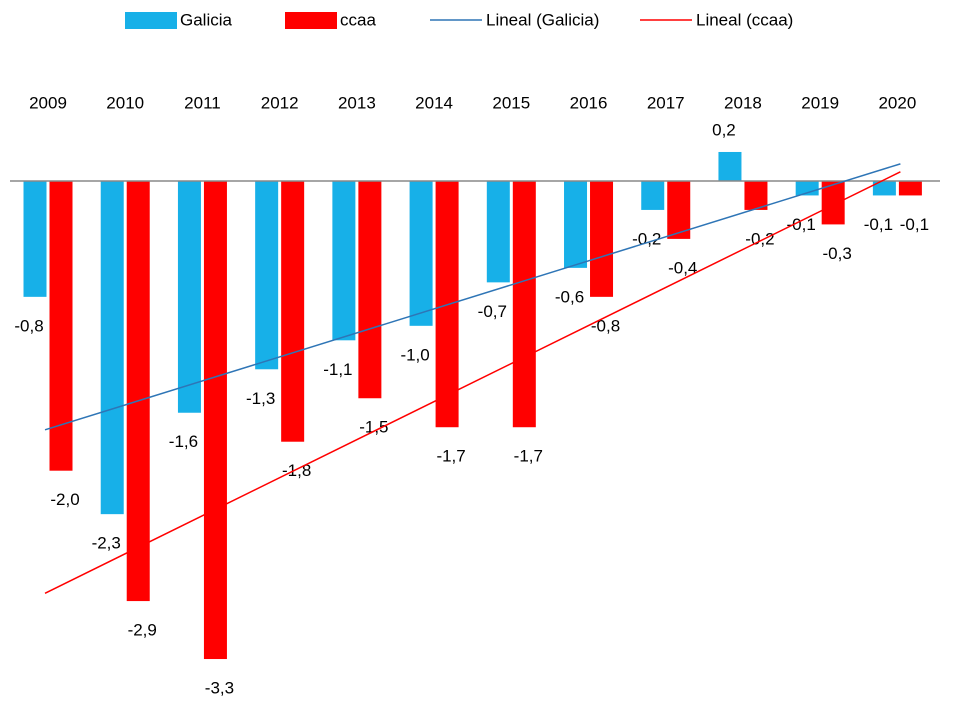  I want to click on x-tick-label: 2015, so click(511, 102).